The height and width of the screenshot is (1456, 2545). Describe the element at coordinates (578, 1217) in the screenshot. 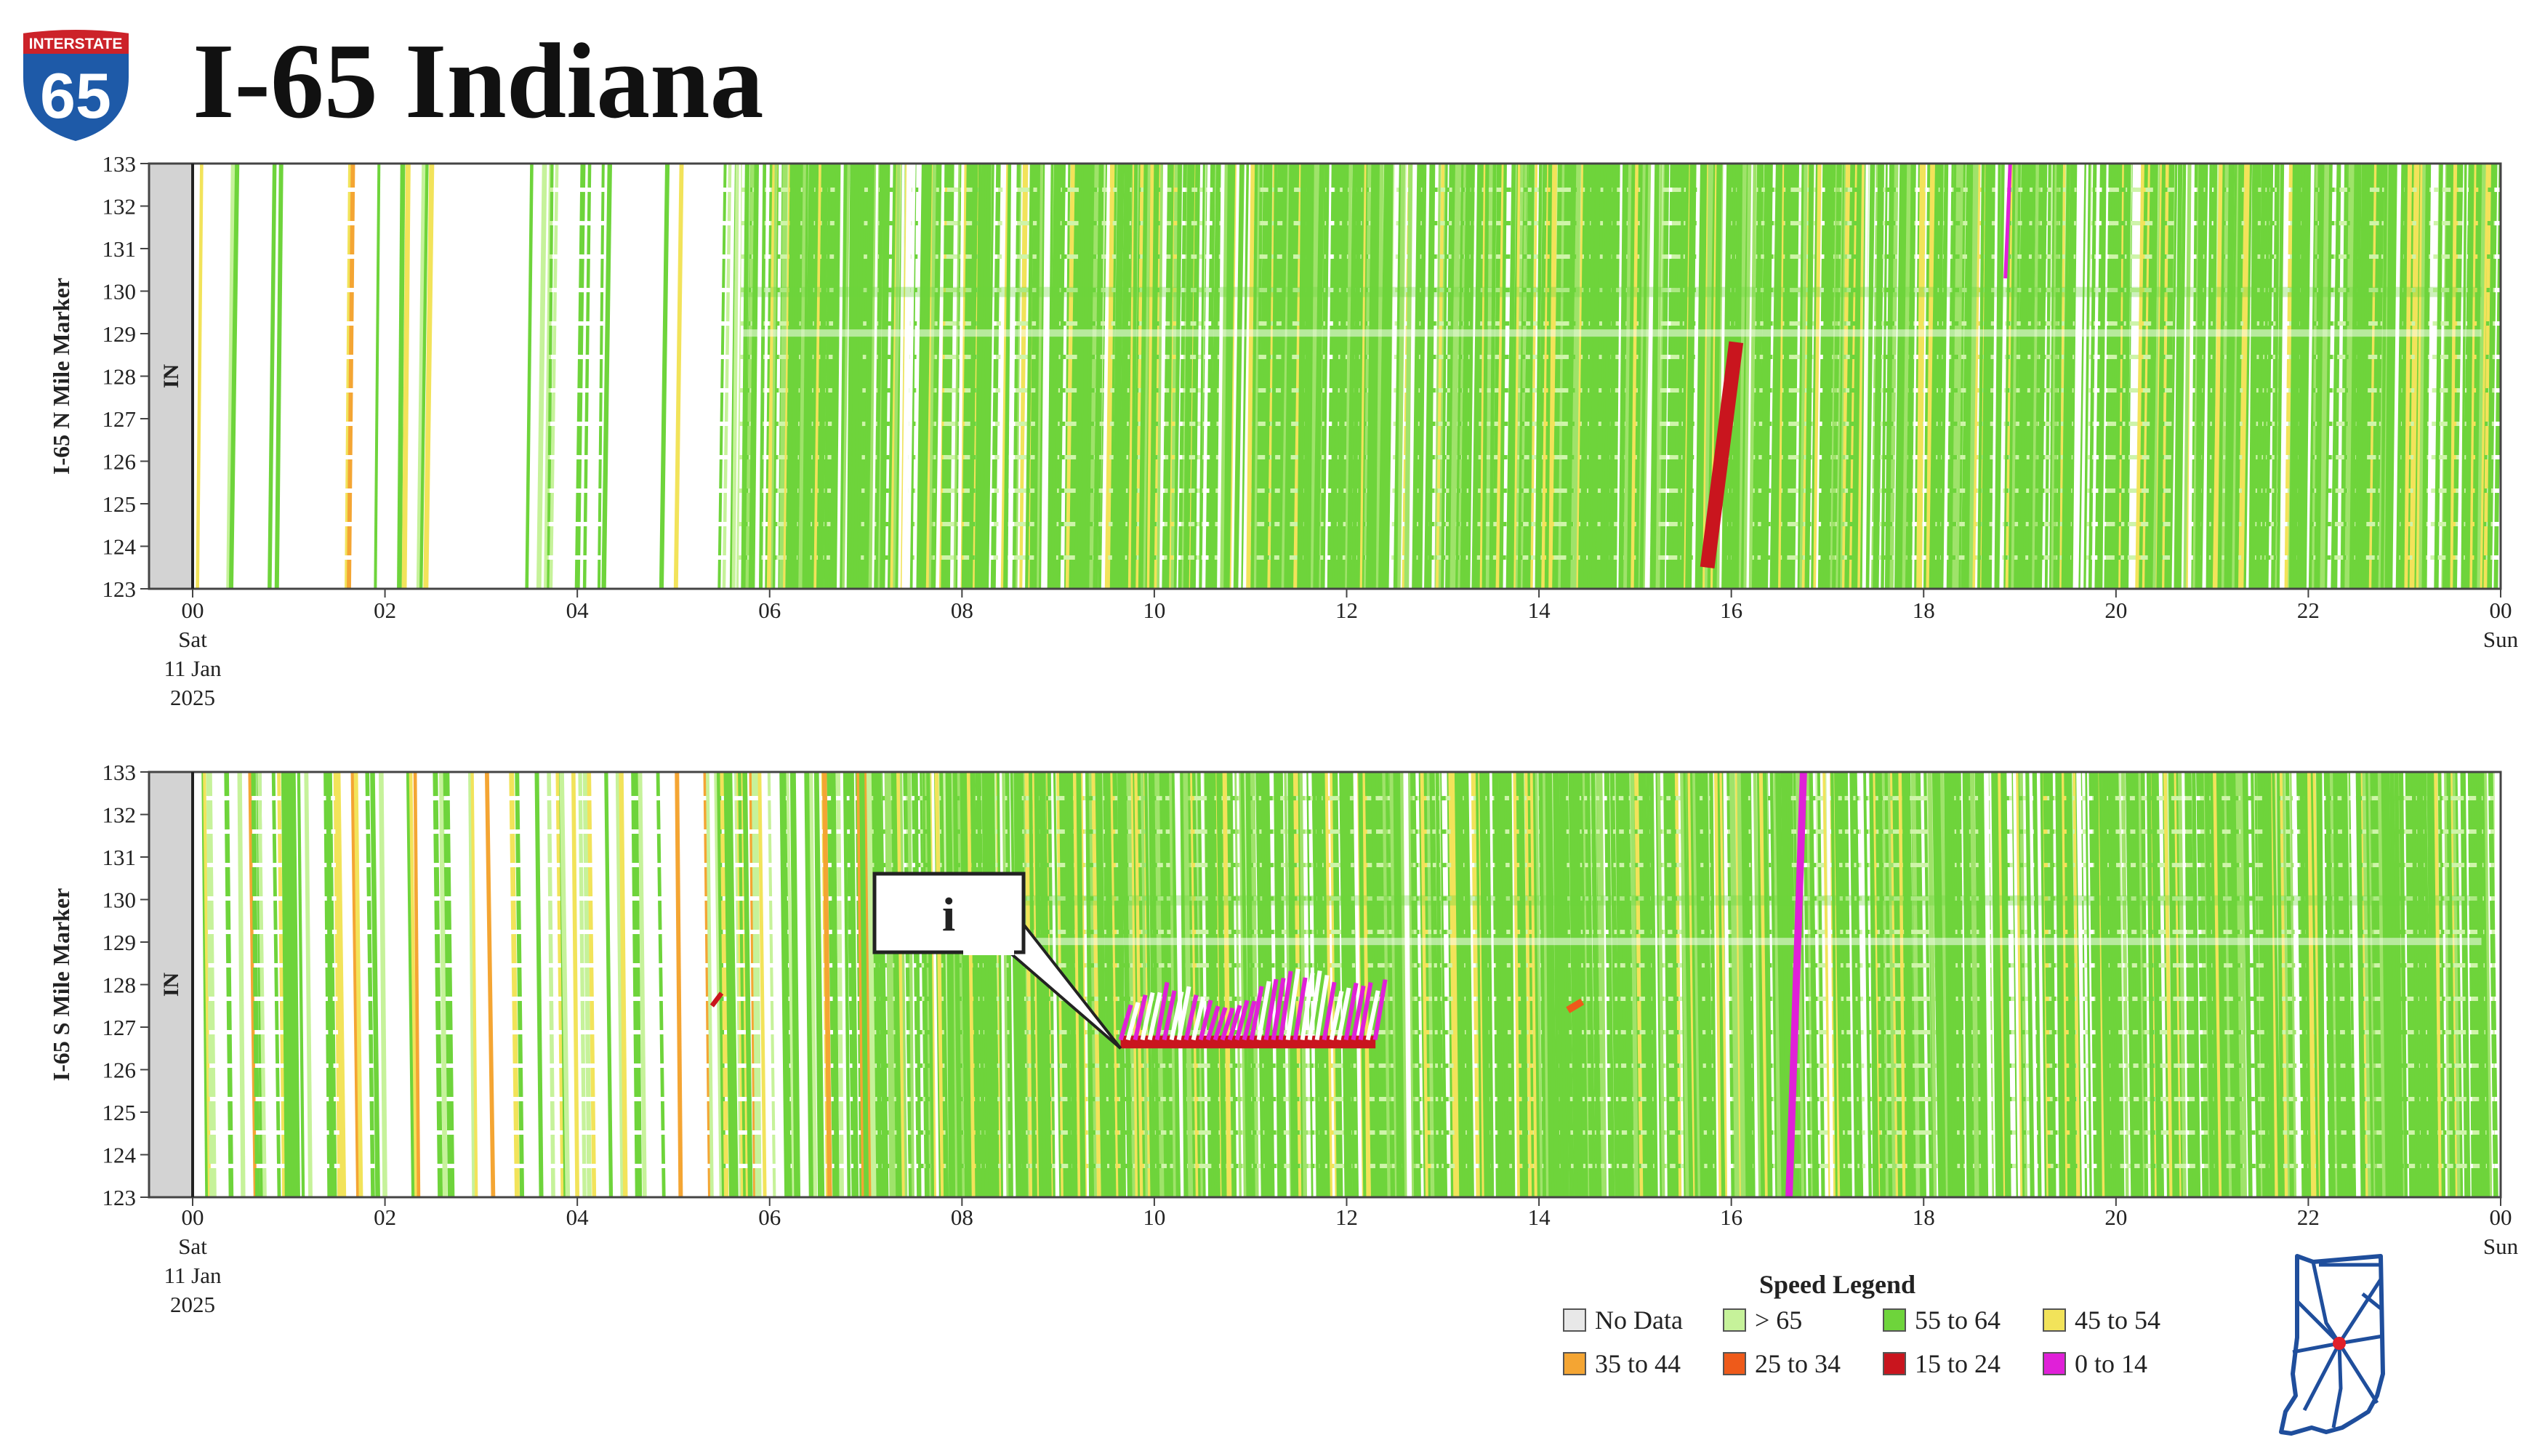

I see `x-tick-label: 04` at that location.